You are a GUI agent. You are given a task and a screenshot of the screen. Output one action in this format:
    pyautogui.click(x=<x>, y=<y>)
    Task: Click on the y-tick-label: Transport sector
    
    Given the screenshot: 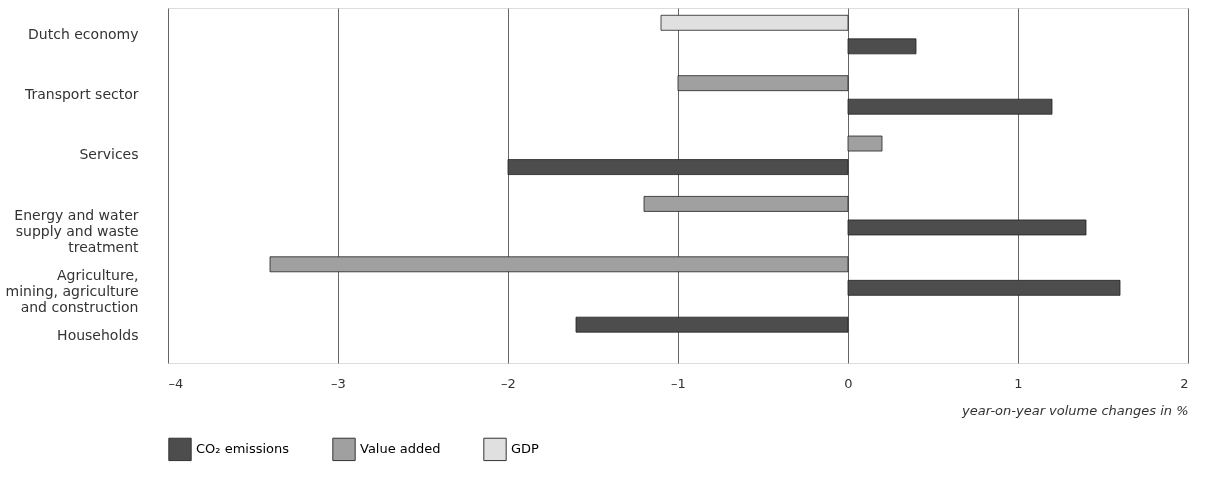 What is the action you would take?
    pyautogui.click(x=81, y=93)
    